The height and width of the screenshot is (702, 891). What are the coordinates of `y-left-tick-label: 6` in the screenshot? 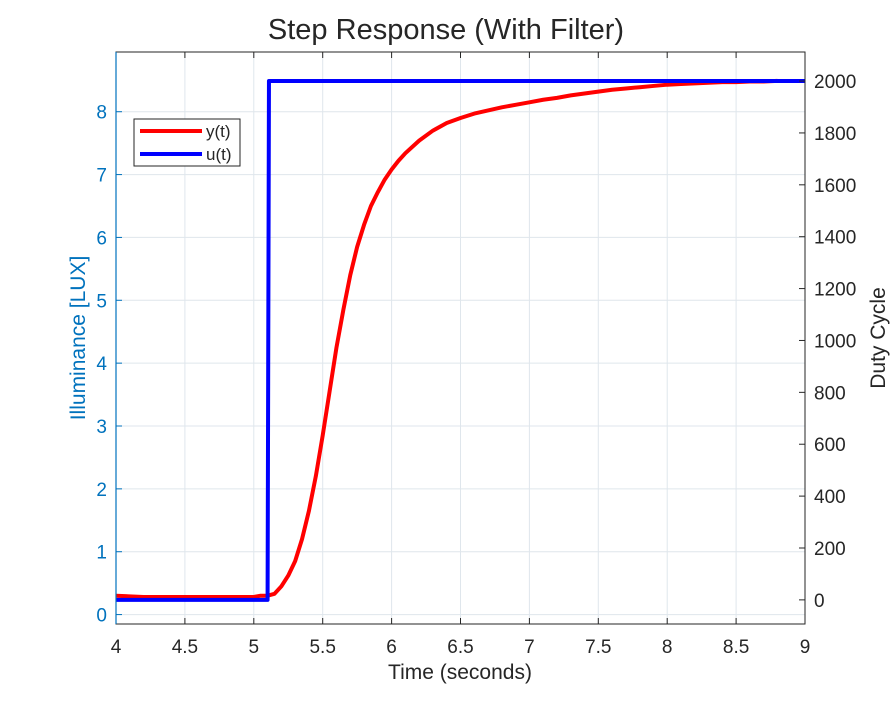 It's located at (101, 238).